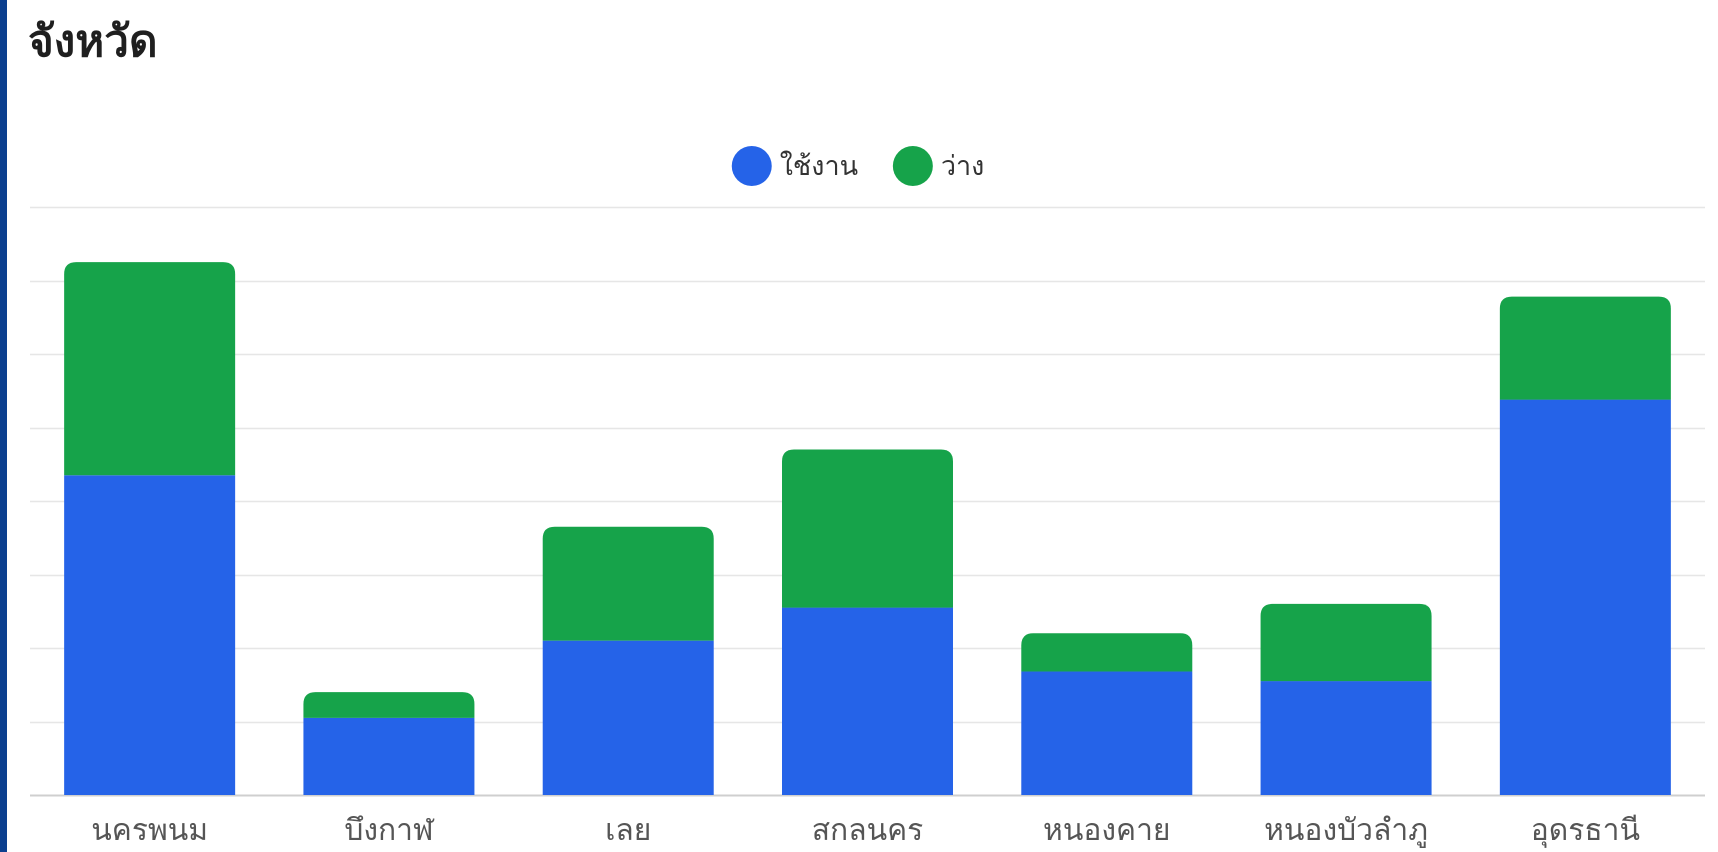 The image size is (1718, 852). What do you see at coordinates (751, 166) in the screenshot?
I see `legend-marker-in-use` at bounding box center [751, 166].